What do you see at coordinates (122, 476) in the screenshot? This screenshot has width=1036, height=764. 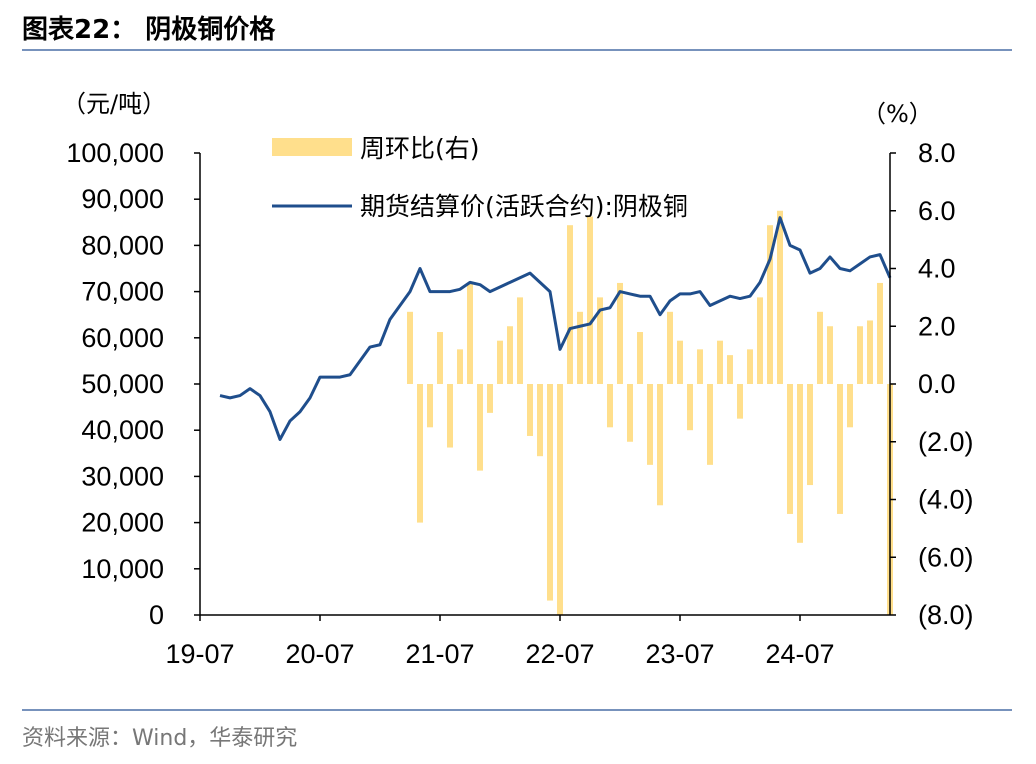 I see `y-tick-label: 30,000` at bounding box center [122, 476].